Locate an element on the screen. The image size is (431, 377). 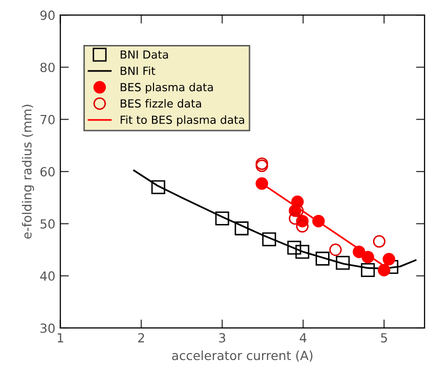
y-tick-label: 90 is located at coordinates (47, 15).